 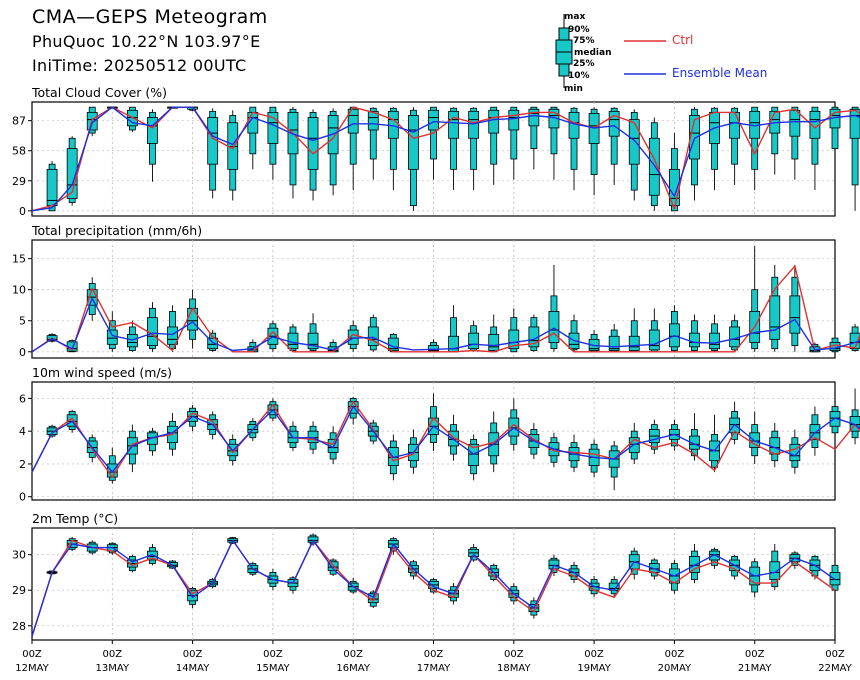 I want to click on legend-ctrl-label: Ctrl, so click(x=683, y=40).